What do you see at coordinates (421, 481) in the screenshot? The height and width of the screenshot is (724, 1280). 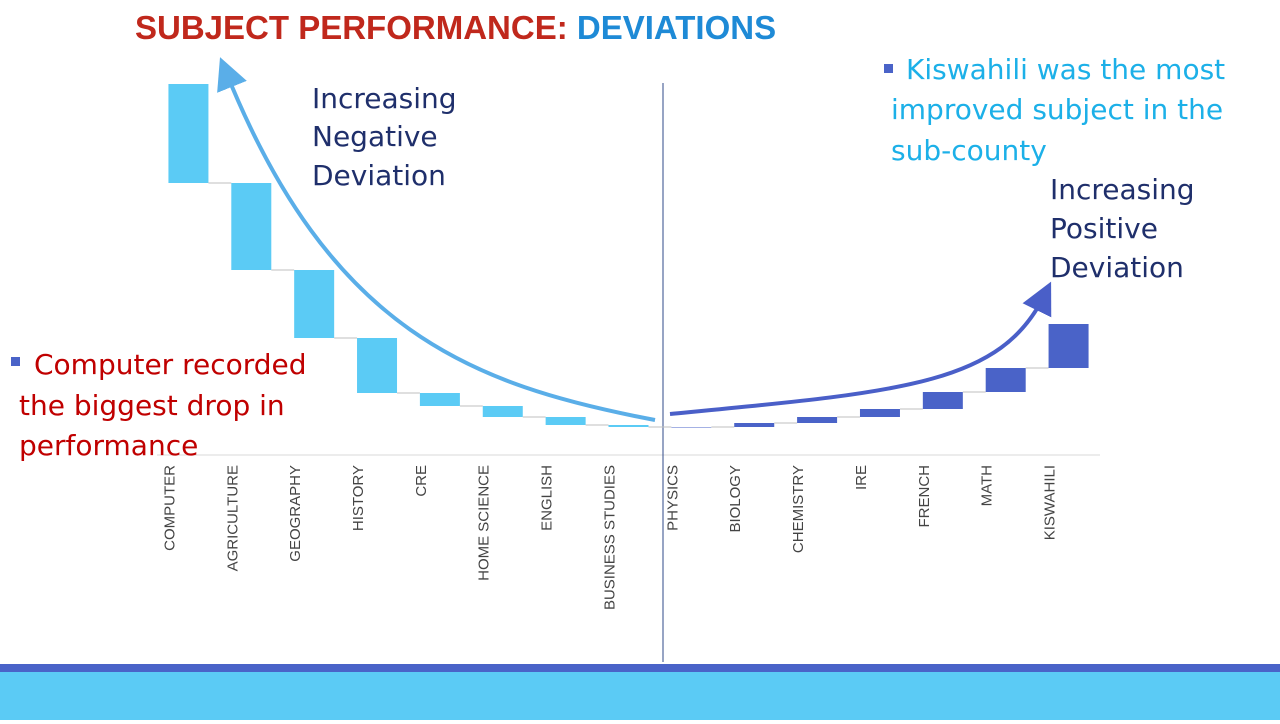 I see `x-tick-label: CRE` at bounding box center [421, 481].